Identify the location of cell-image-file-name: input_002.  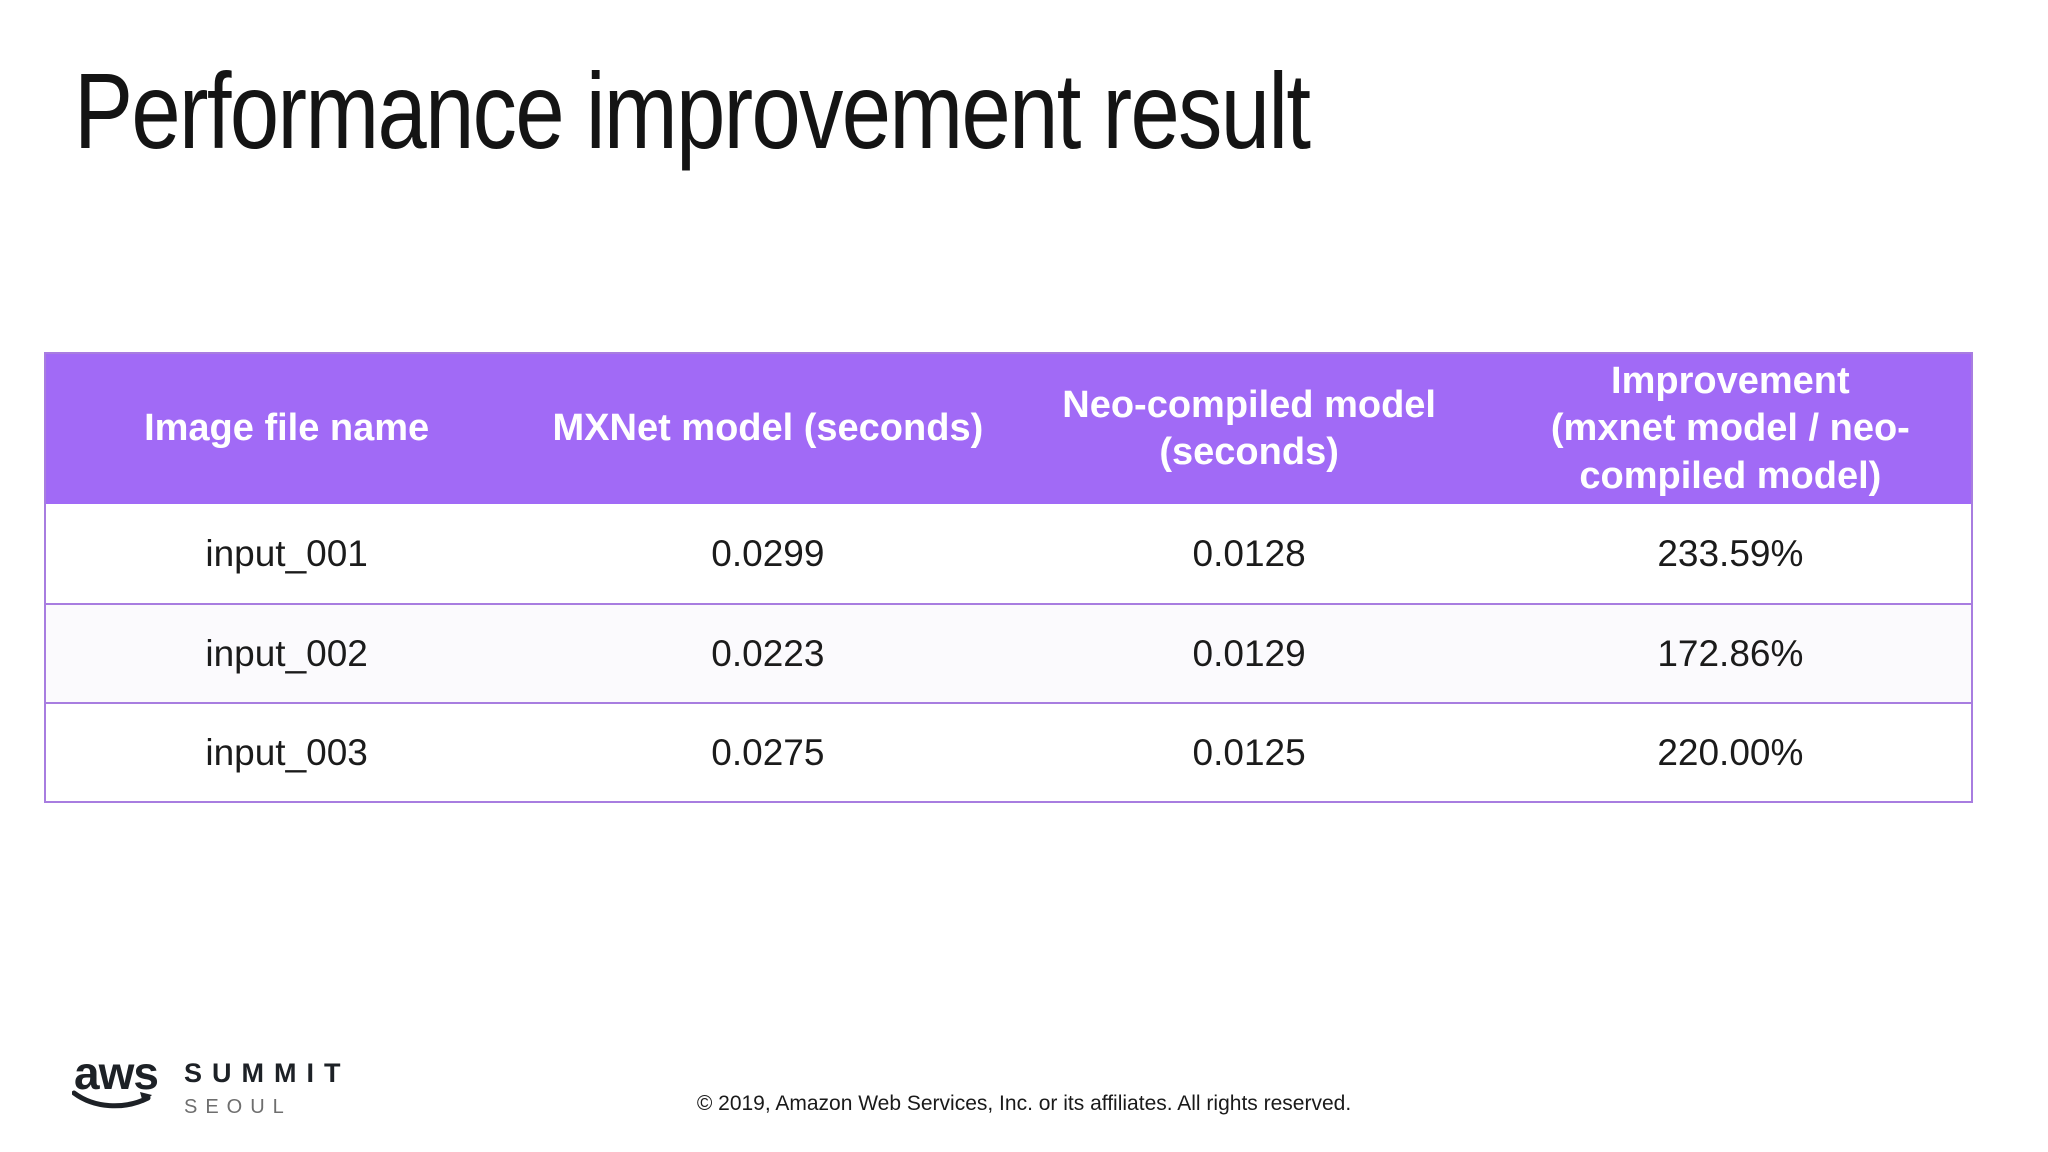
(286, 653).